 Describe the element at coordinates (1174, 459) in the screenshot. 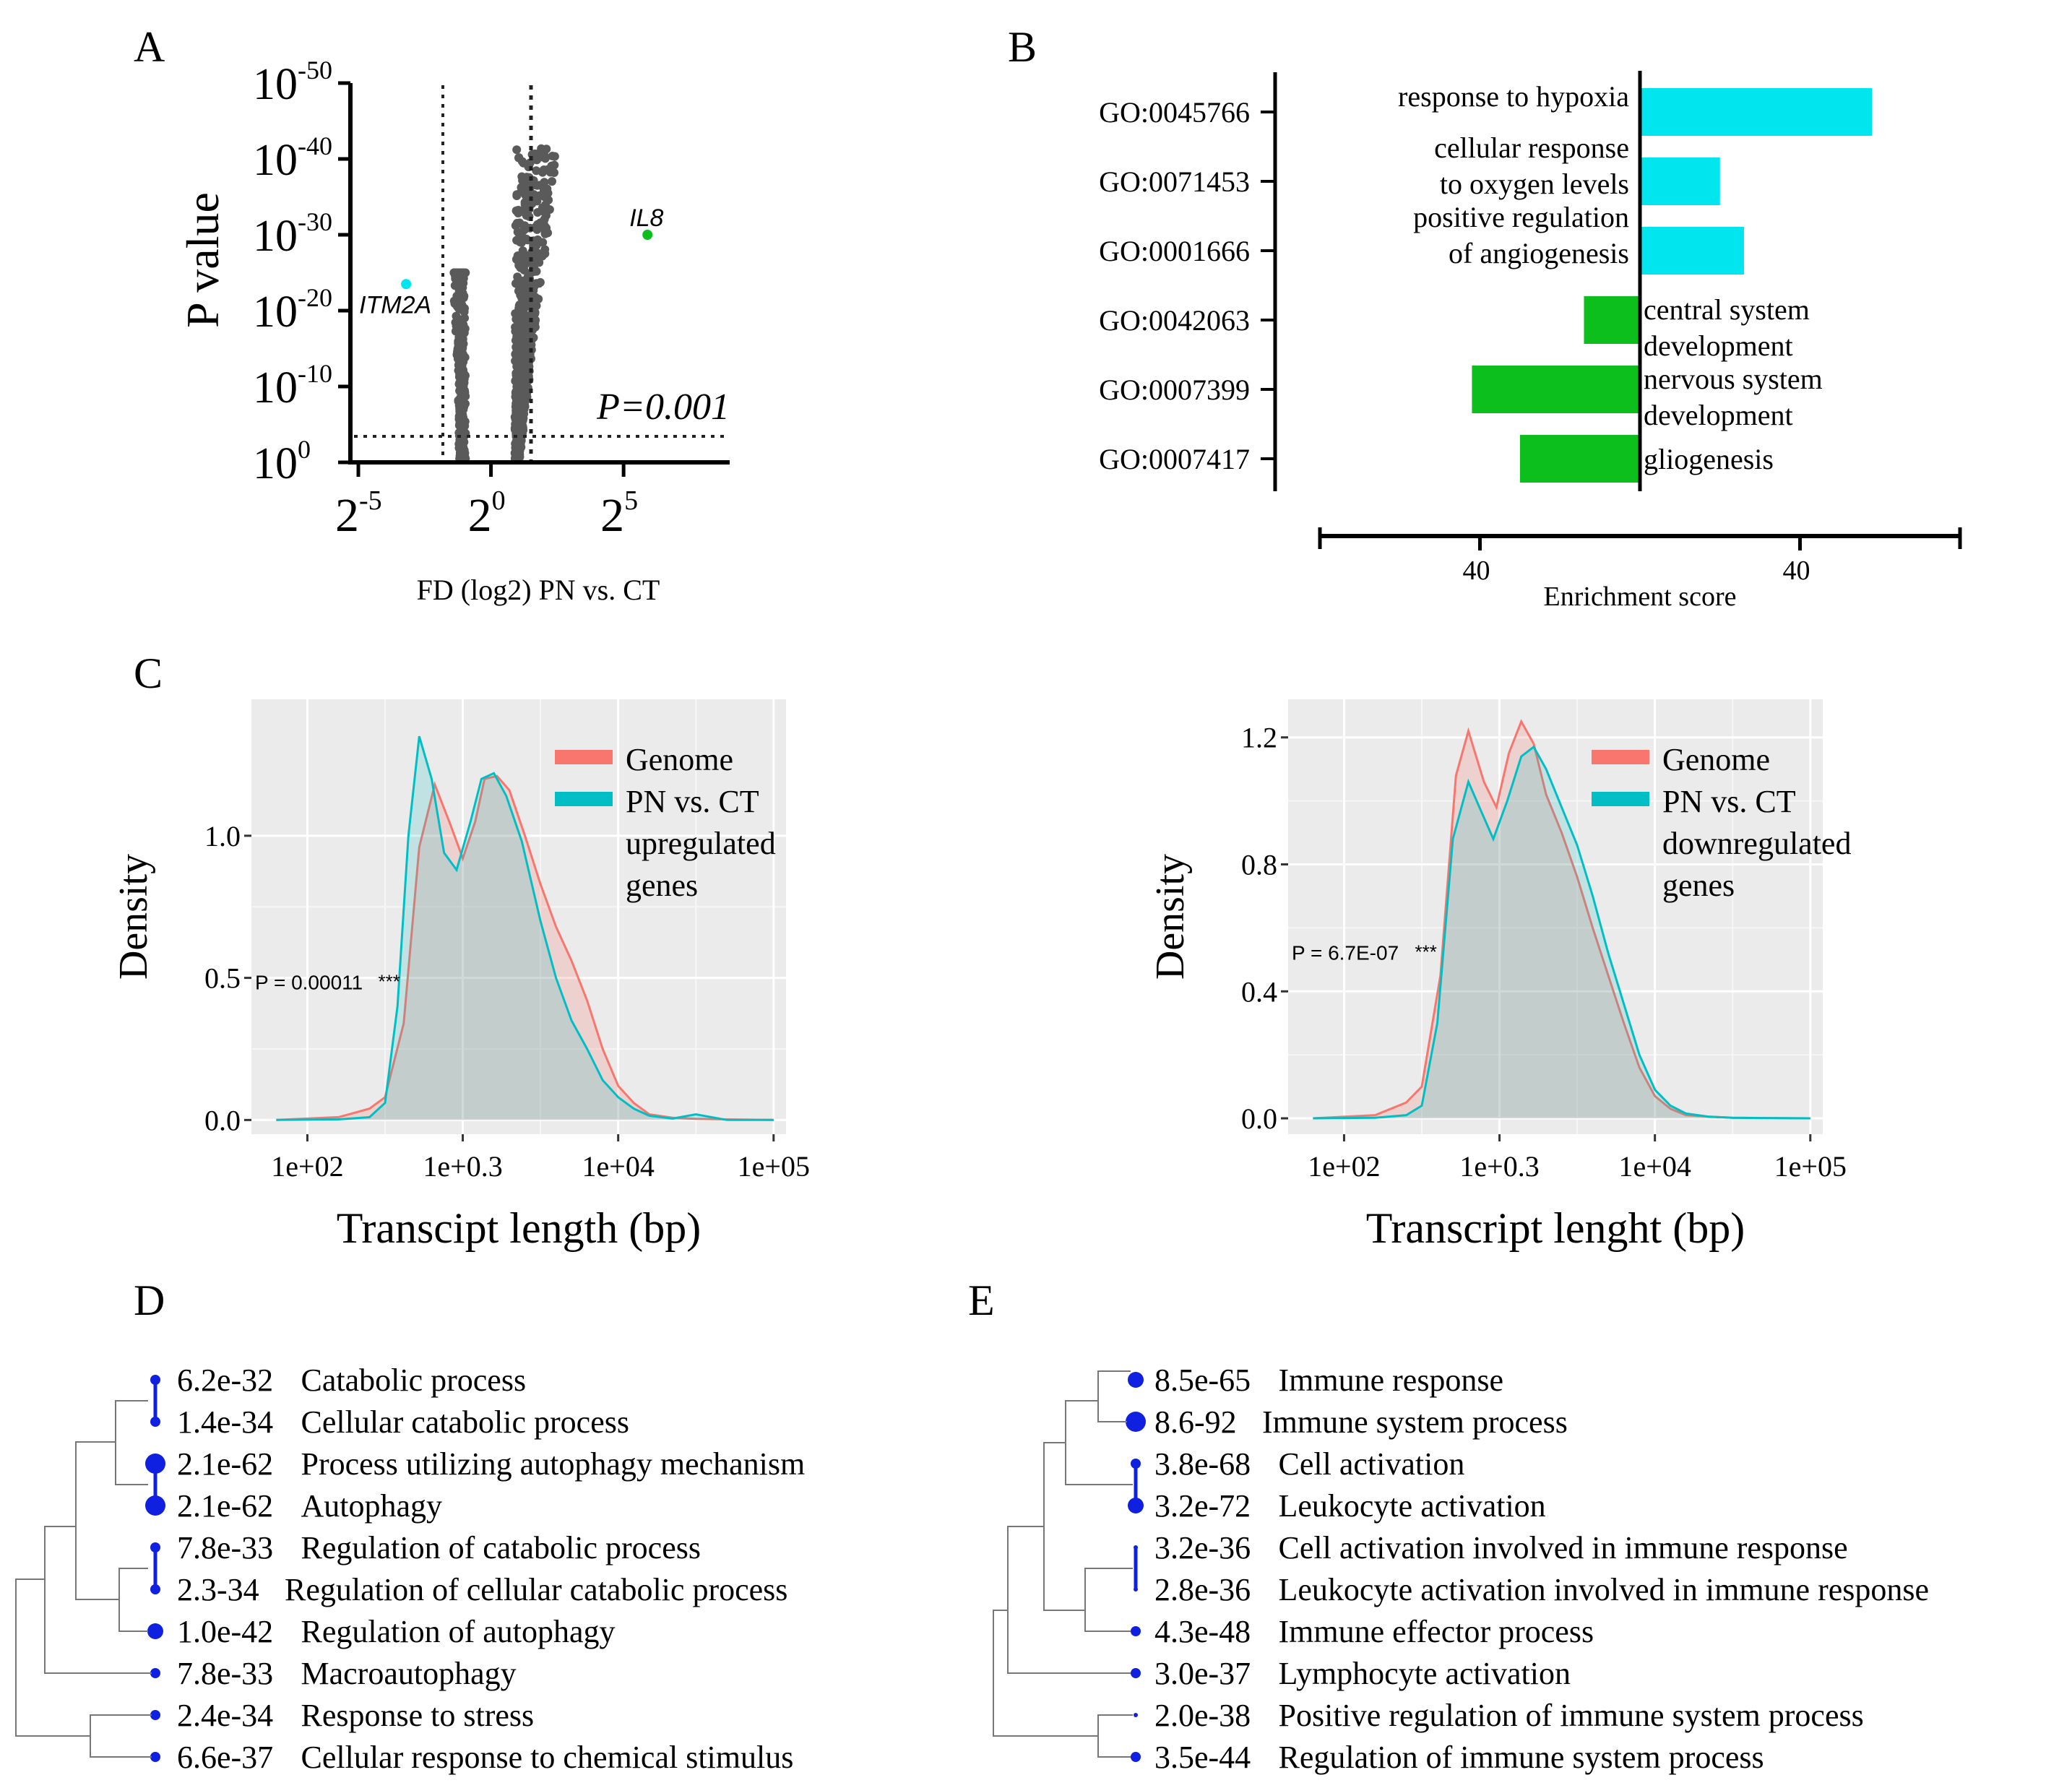

I see `go-id: GO:0007417` at that location.